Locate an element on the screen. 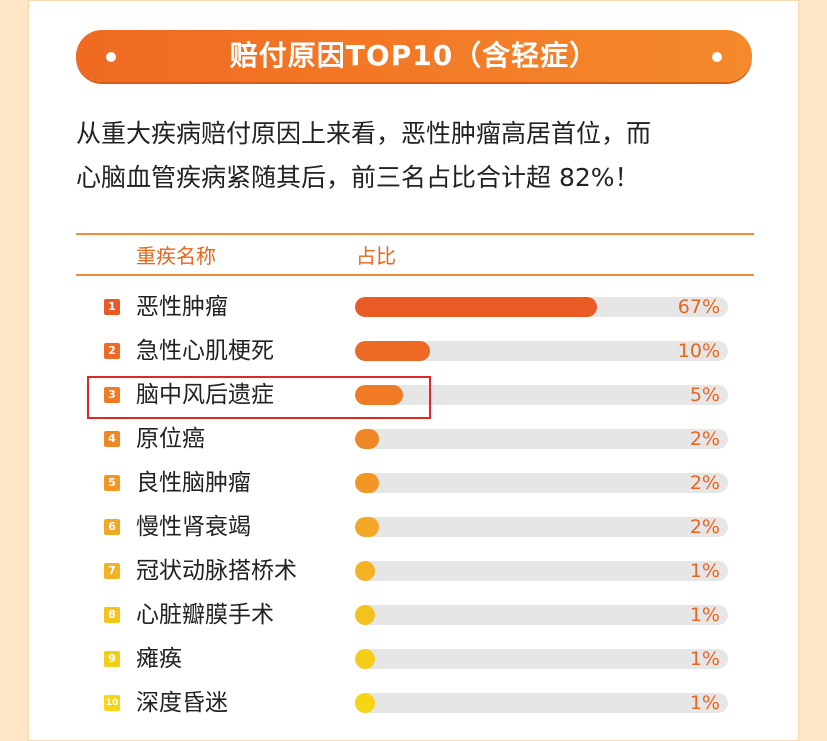 Image resolution: width=827 pixels, height=741 pixels. chart-row: 5 良性脑肿瘤 2% is located at coordinates (413, 483).